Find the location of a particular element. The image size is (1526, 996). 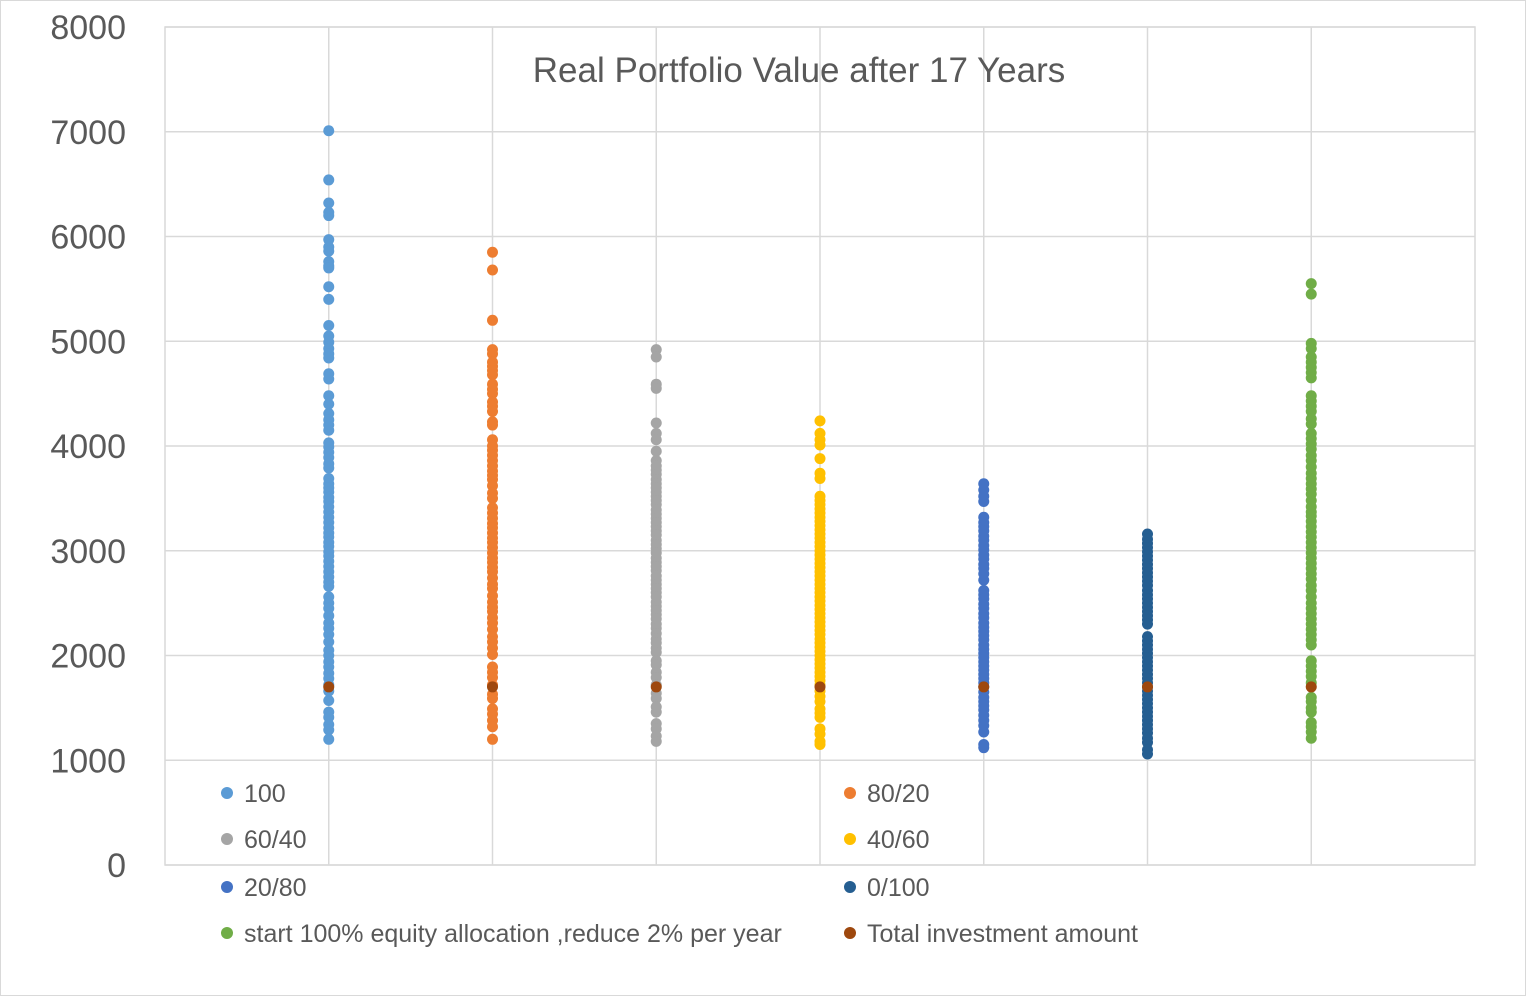

legend-item: Total investment amount is located at coordinates (991, 934).